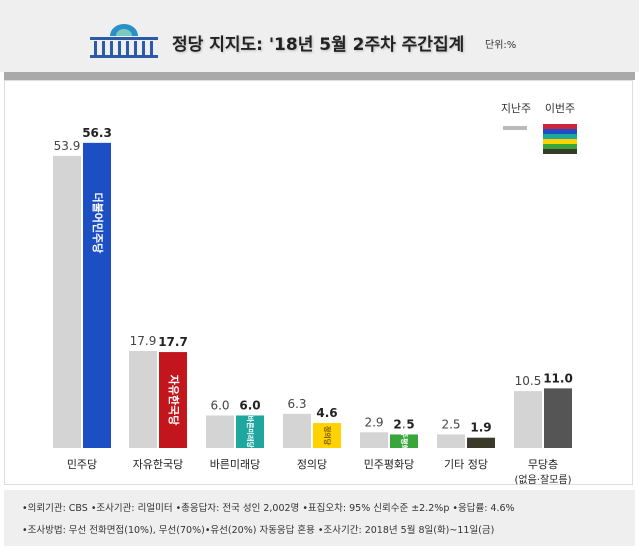 The height and width of the screenshot is (549, 639). I want to click on party-logo: 바른미래당, so click(250, 432).